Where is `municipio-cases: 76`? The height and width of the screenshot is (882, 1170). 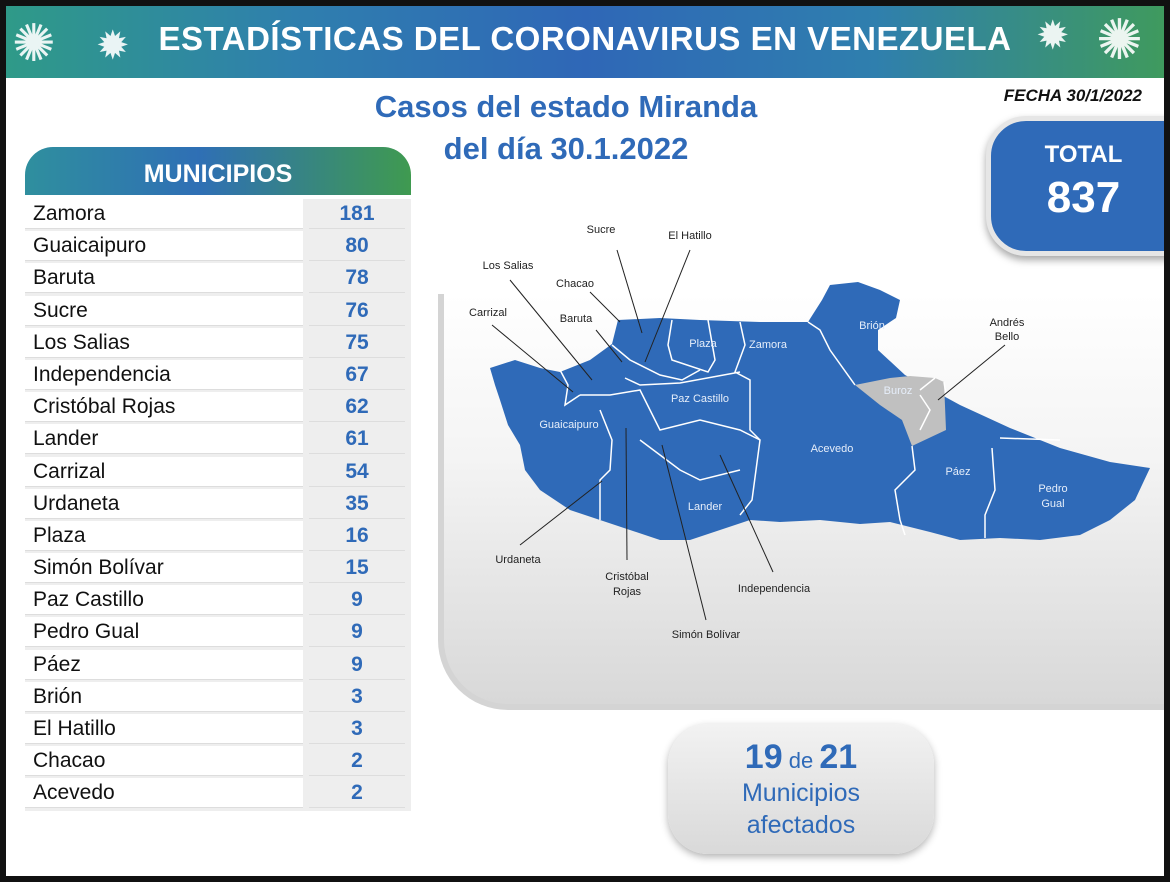
municipio-cases: 76 is located at coordinates (357, 311).